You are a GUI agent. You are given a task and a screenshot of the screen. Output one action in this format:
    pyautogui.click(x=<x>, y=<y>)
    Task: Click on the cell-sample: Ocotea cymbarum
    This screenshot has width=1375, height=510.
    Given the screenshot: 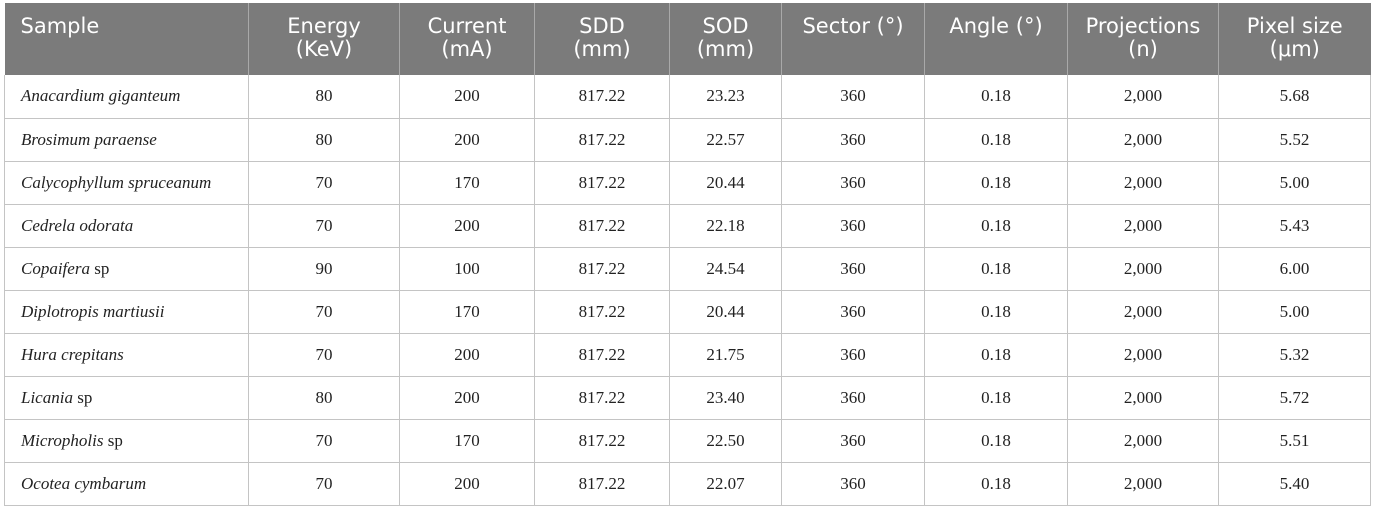 What is the action you would take?
    pyautogui.click(x=126, y=484)
    